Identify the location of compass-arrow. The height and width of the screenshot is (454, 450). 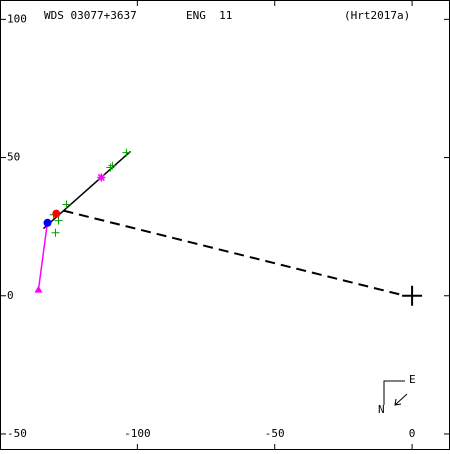
(401, 399).